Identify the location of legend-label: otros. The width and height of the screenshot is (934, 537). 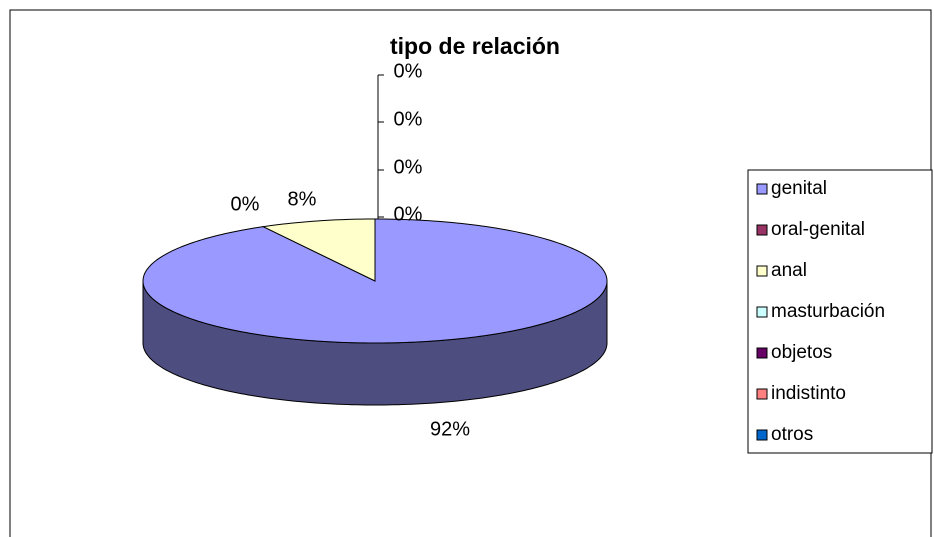
(792, 434).